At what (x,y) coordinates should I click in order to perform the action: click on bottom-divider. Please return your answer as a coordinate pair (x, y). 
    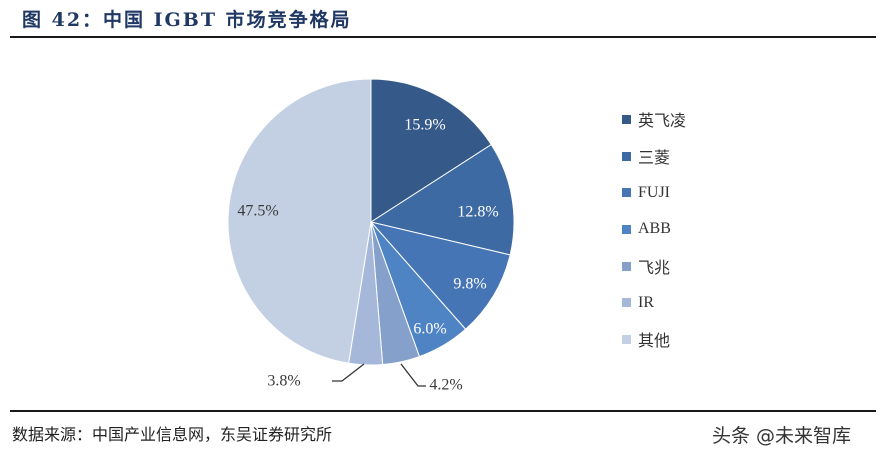
    Looking at the image, I should click on (443, 411).